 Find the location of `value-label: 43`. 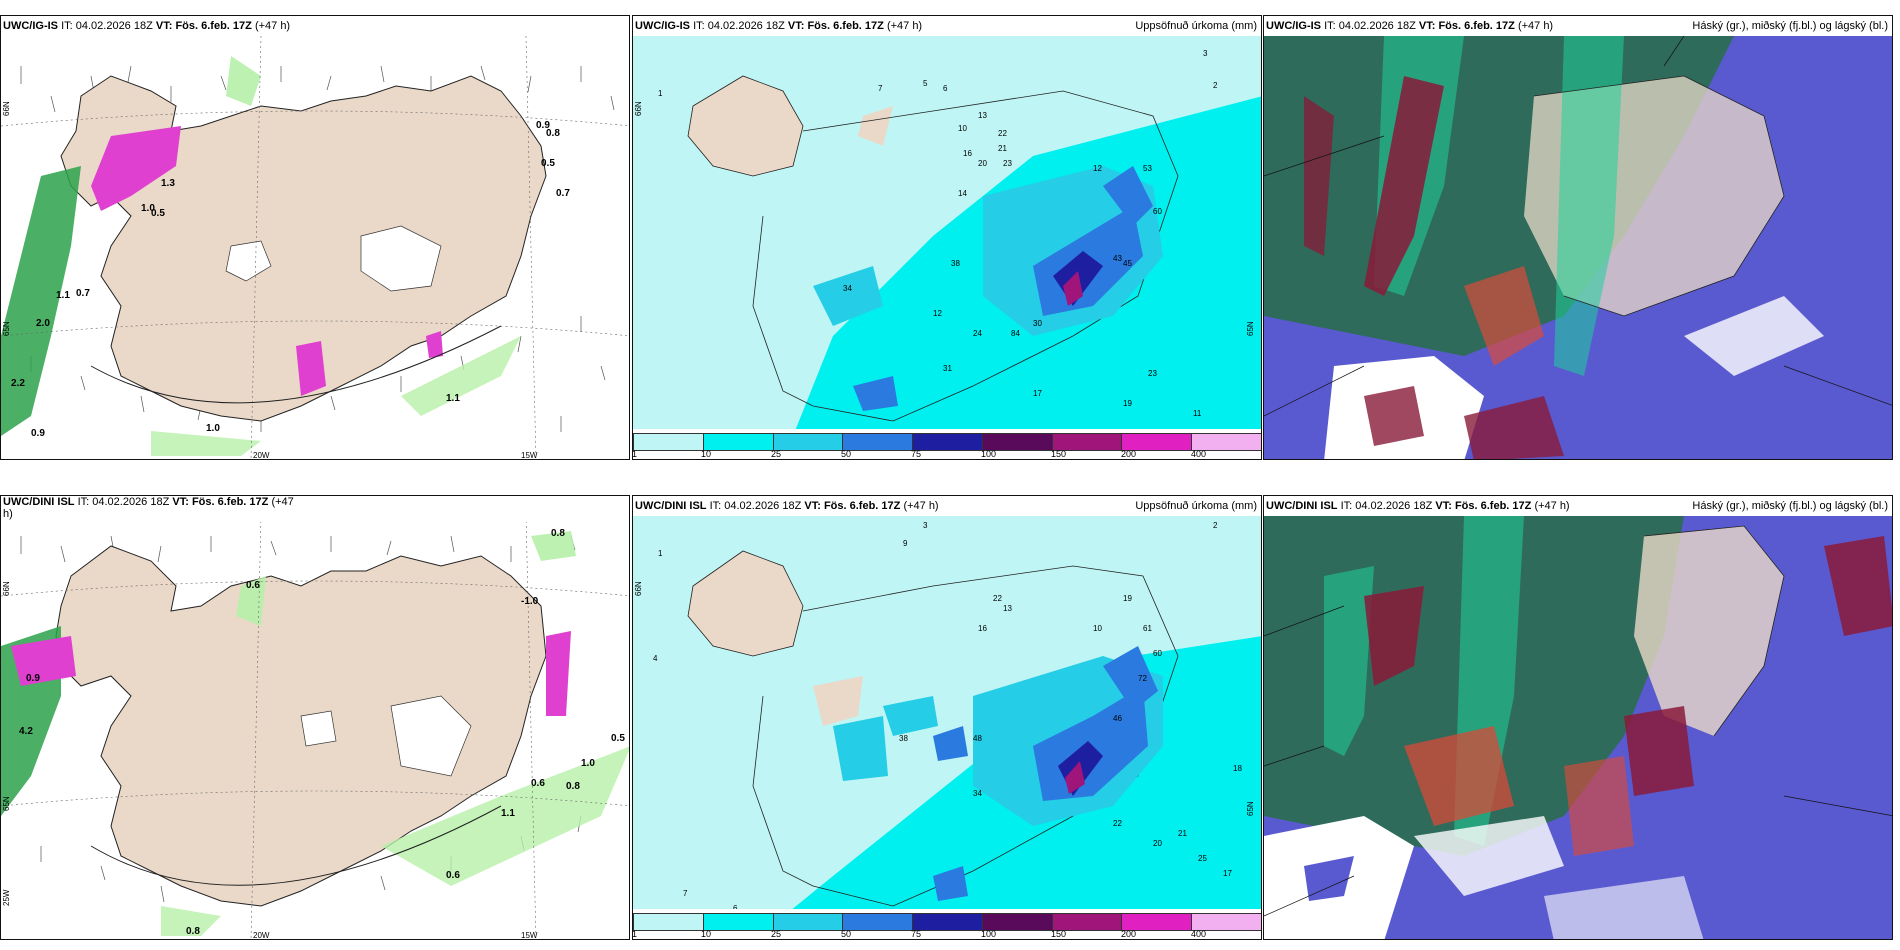

value-label: 43 is located at coordinates (1117, 258).